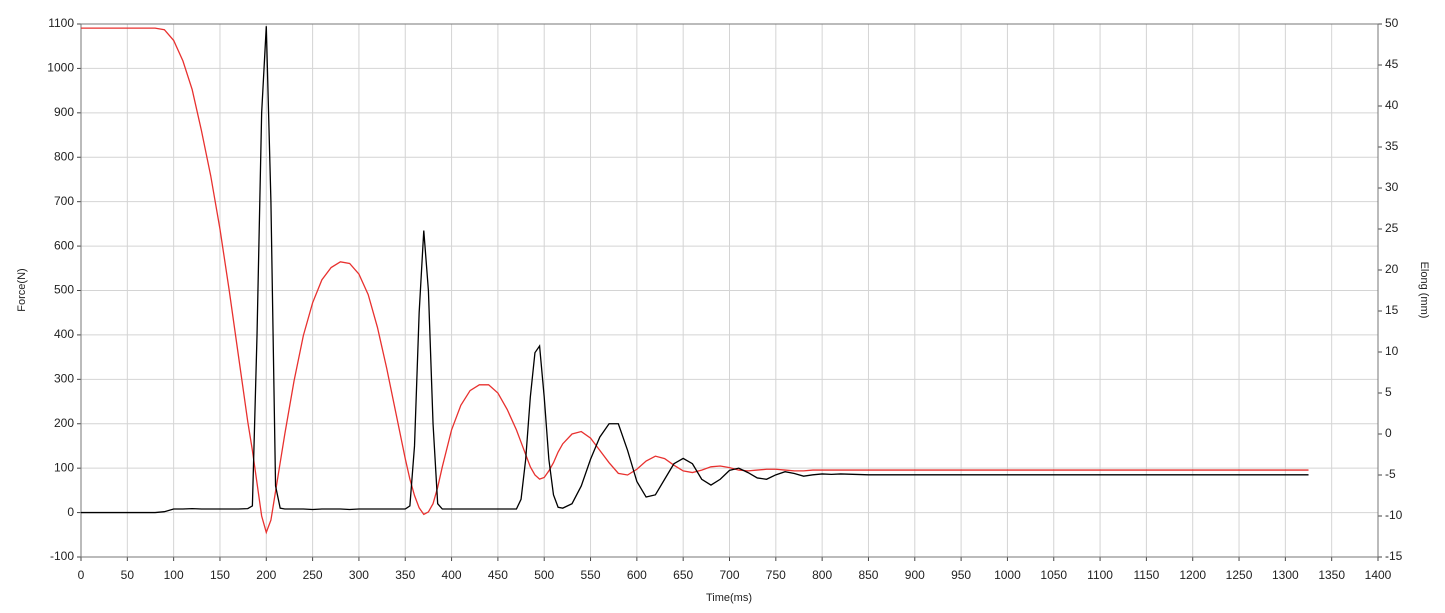 The width and height of the screenshot is (1445, 613). I want to click on x-tick-label: 300, so click(359, 575).